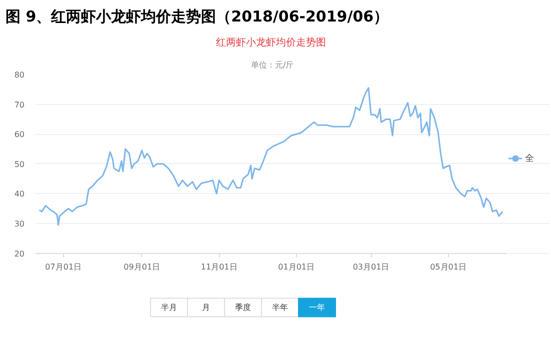  What do you see at coordinates (371, 267) in the screenshot?
I see `x-tick-label: 03月01日` at bounding box center [371, 267].